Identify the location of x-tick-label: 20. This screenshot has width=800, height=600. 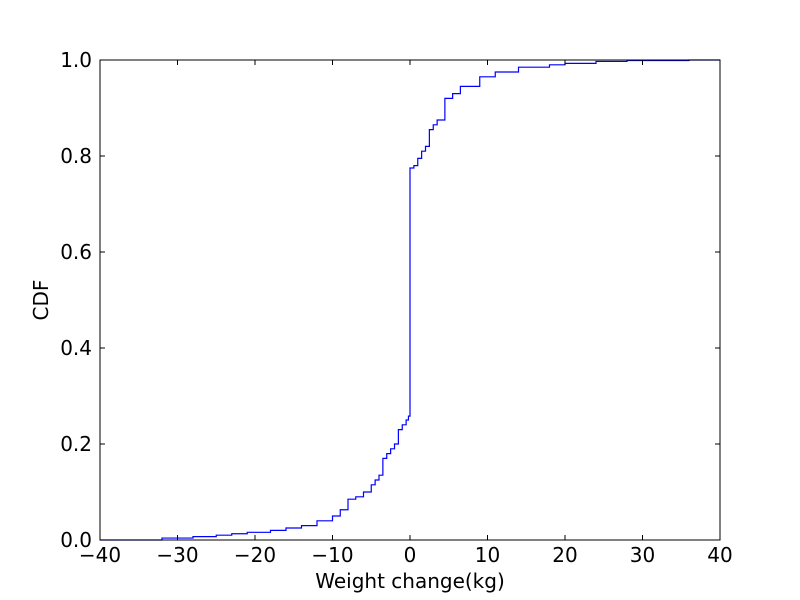
(564, 555).